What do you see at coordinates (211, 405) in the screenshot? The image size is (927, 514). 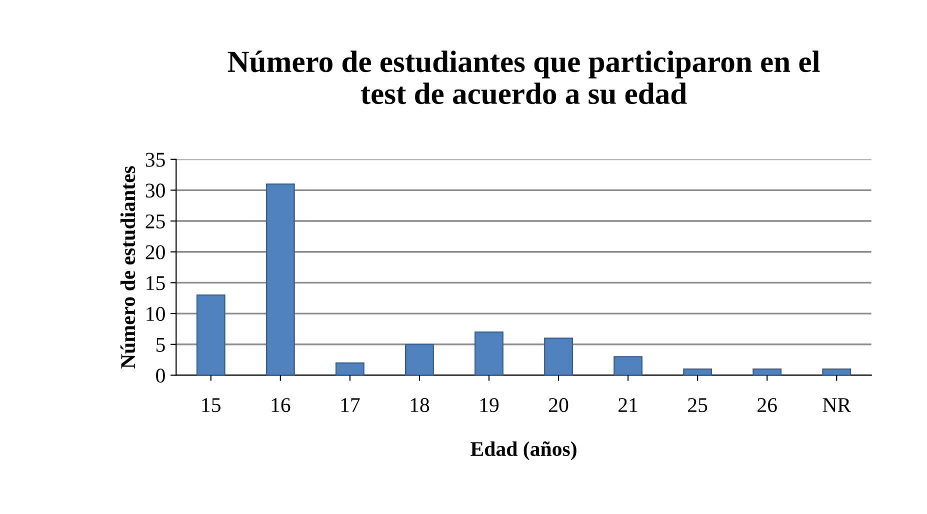 I see `x-tick-label: 15` at bounding box center [211, 405].